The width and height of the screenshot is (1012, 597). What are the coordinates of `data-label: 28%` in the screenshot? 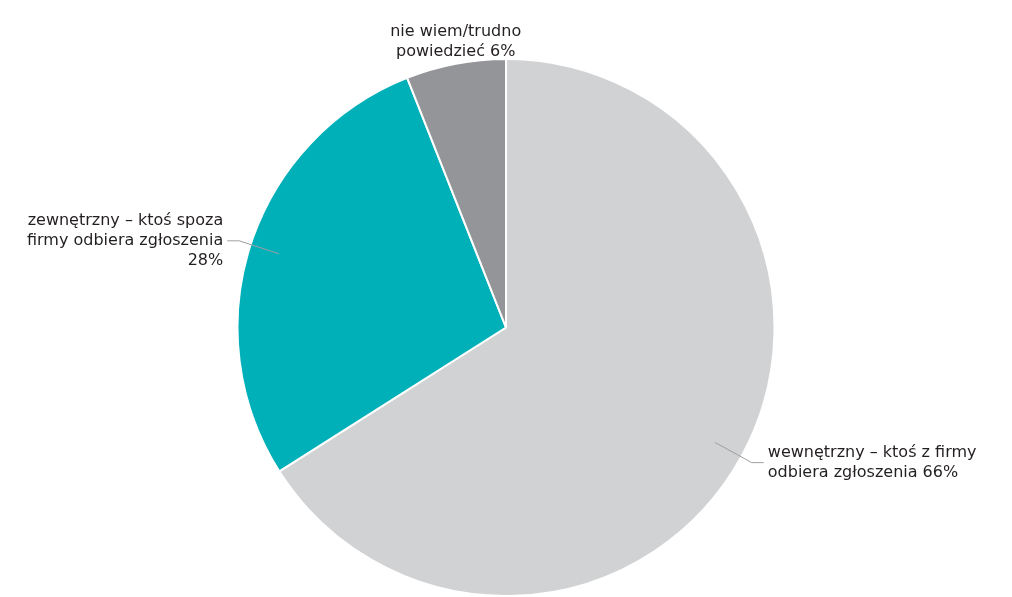 It's located at (205, 259).